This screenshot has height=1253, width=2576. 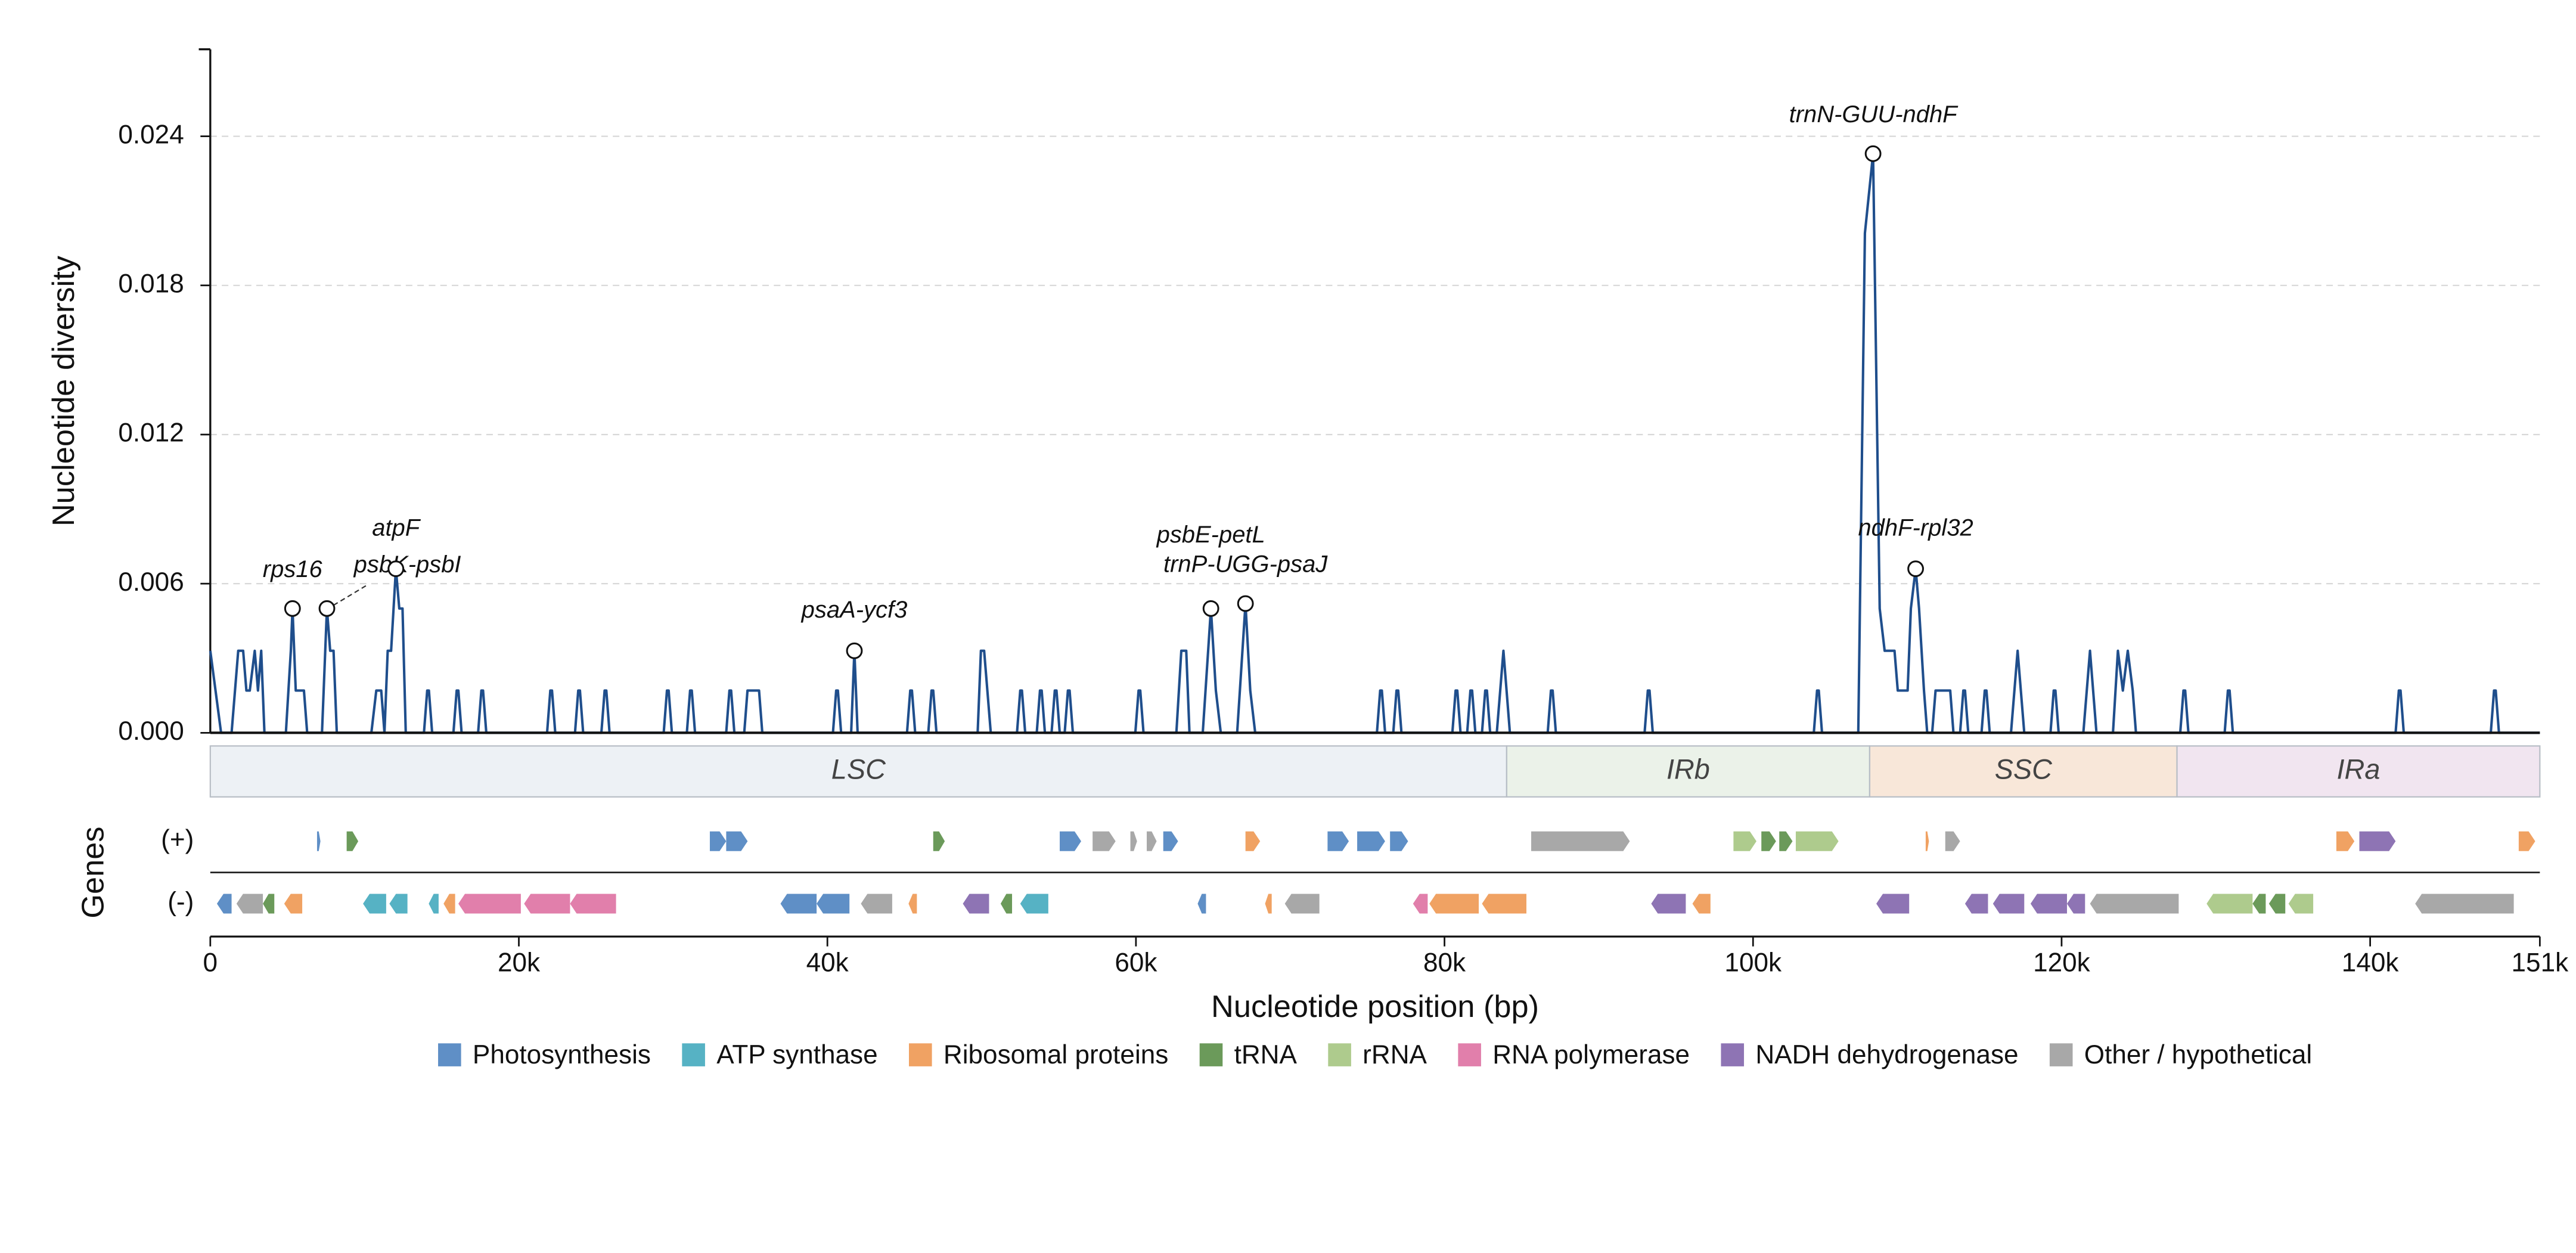 I want to click on annotation-leader, so click(x=350, y=595).